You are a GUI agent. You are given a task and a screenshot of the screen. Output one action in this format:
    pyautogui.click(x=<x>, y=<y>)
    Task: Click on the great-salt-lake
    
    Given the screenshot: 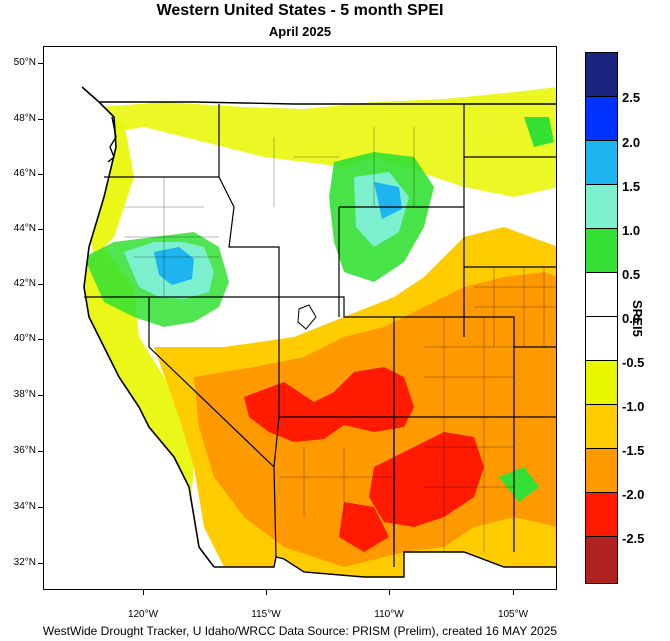 What is the action you would take?
    pyautogui.click(x=307, y=317)
    